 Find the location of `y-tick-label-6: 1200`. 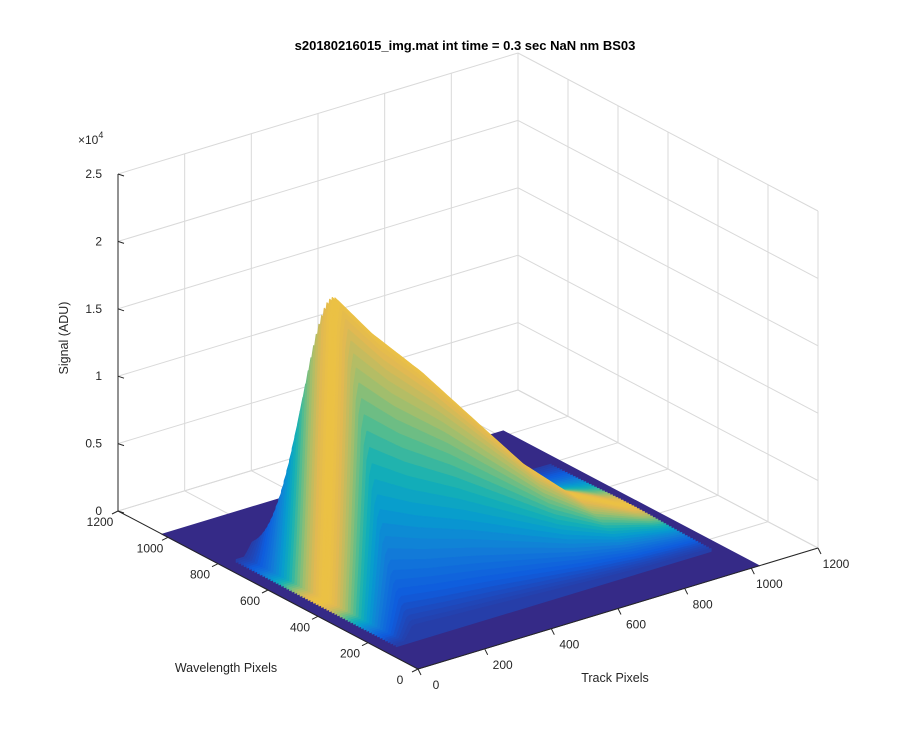

y-tick-label-6: 1200 is located at coordinates (100, 522).